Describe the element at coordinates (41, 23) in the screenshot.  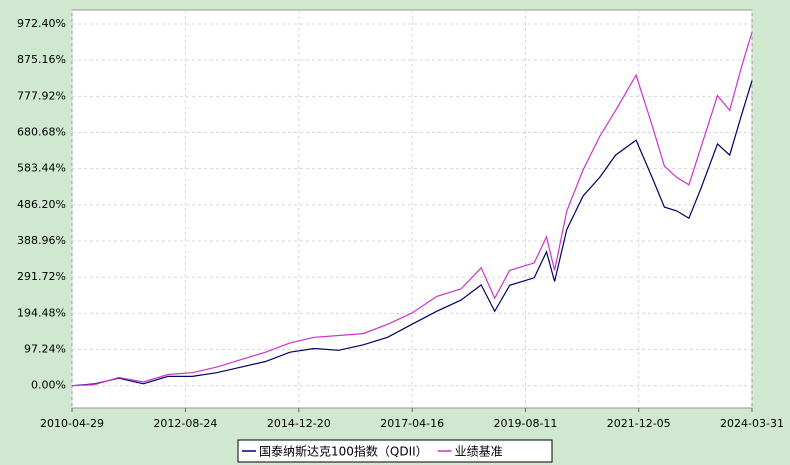
I see `y-tick-label: 972.40%` at that location.